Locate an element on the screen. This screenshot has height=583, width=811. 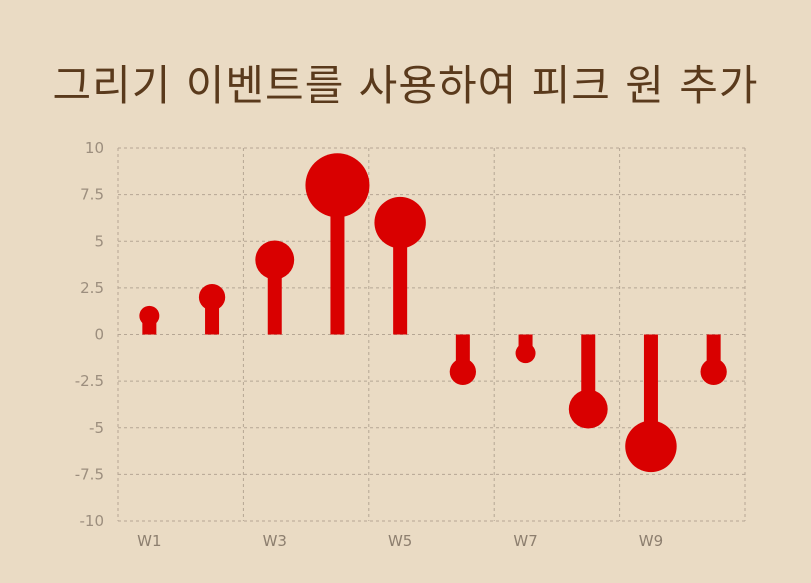
y-axis: 10 7.5 5 2.5 0 -2.5 -5 -7.5 -10 is located at coordinates (89, 334).